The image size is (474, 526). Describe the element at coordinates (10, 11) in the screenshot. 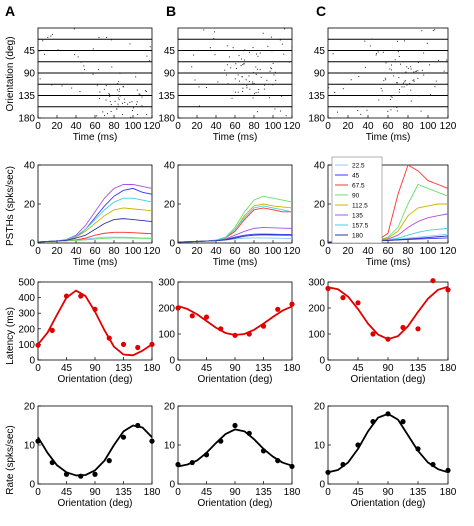

I see `panel-label-a: A` at that location.